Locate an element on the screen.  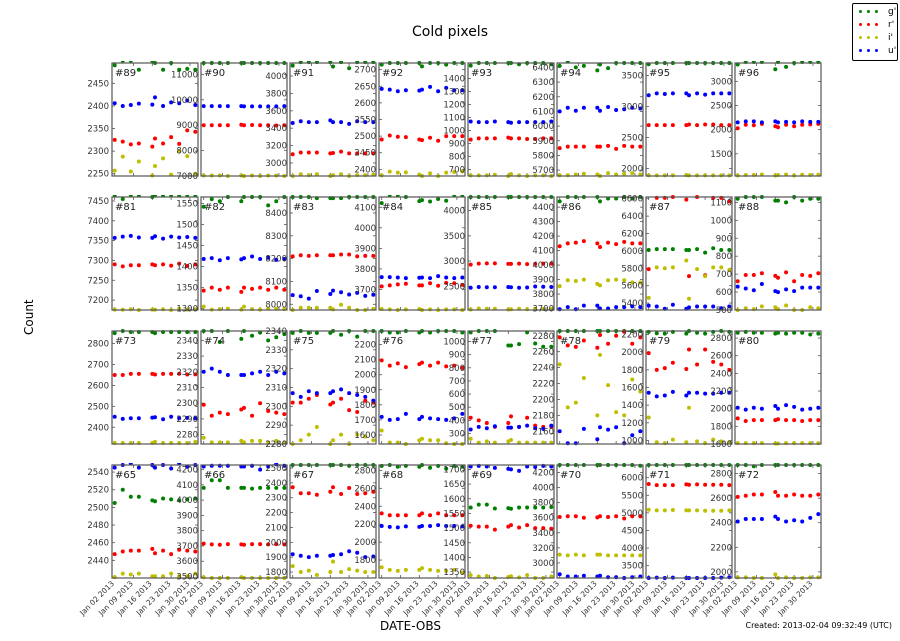
y-tick-label: 3800 is located at coordinates (276, 94).